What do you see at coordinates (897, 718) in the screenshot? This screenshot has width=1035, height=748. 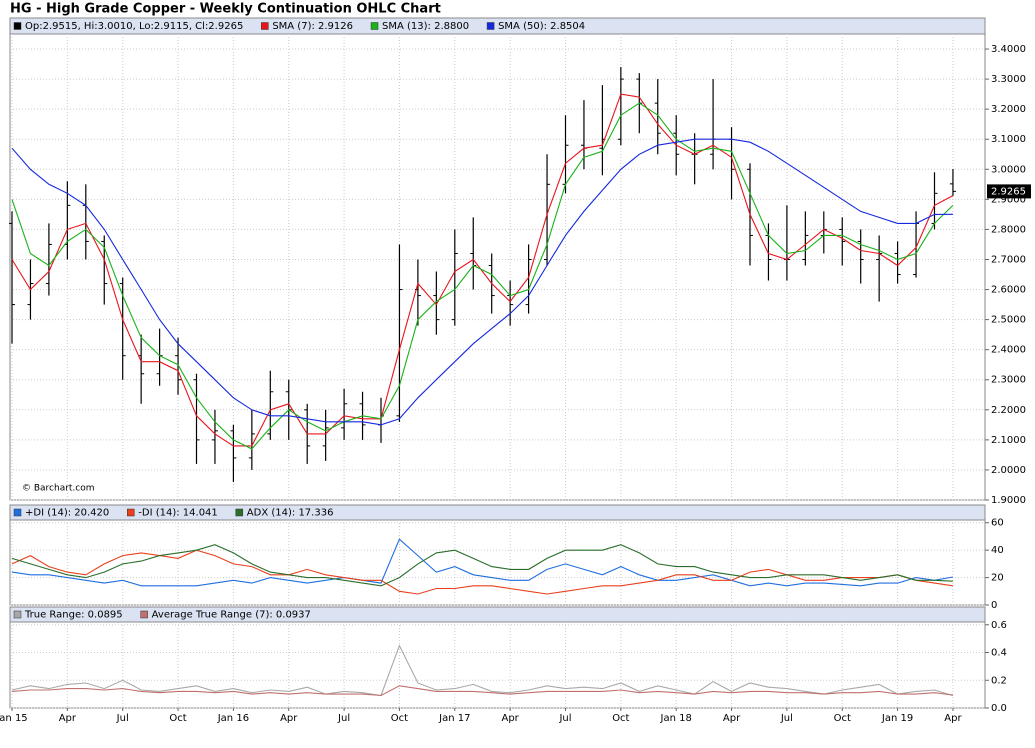 I see `x-tick-label: Jan 19` at bounding box center [897, 718].